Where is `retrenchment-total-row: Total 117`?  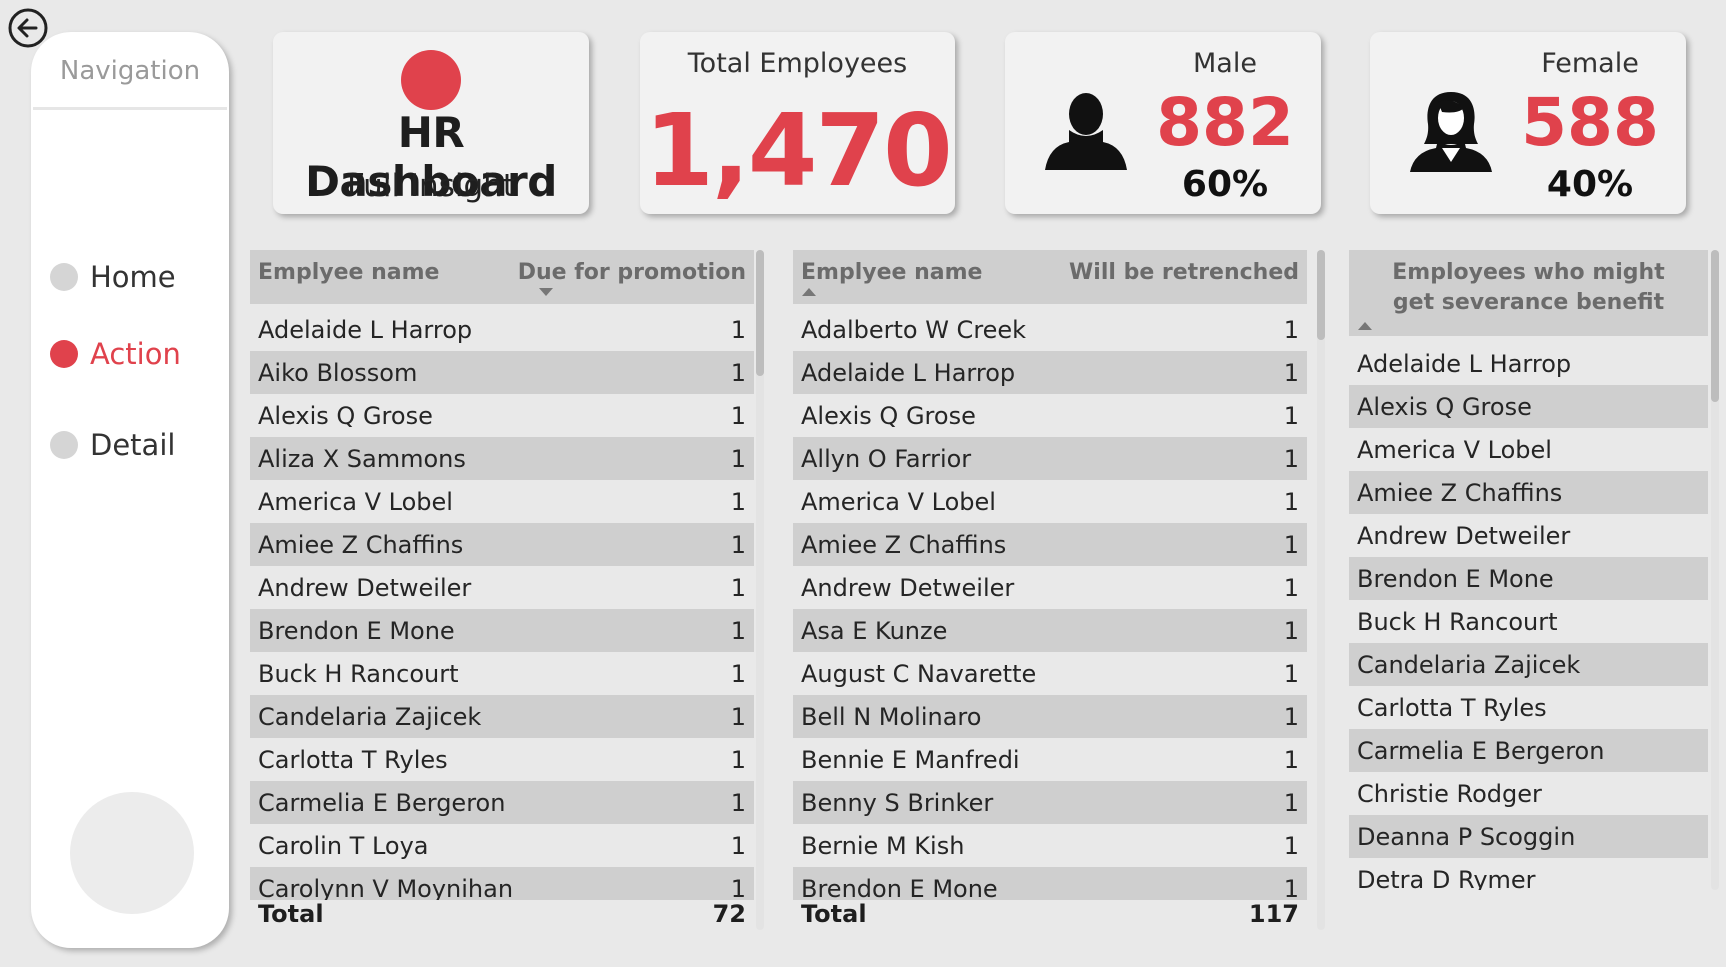
retrenchment-total-row: Total 117 is located at coordinates (1050, 916).